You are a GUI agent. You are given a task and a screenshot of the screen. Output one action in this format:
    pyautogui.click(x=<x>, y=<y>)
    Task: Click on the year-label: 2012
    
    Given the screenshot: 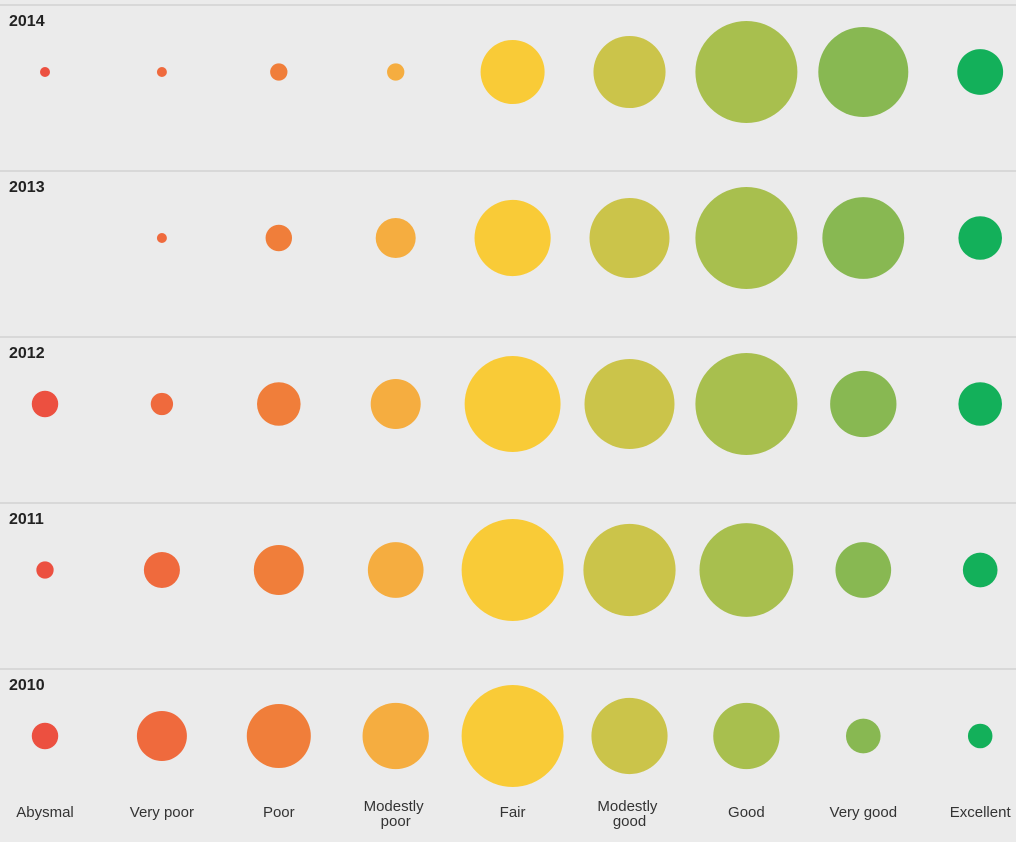 What is the action you would take?
    pyautogui.click(x=27, y=353)
    